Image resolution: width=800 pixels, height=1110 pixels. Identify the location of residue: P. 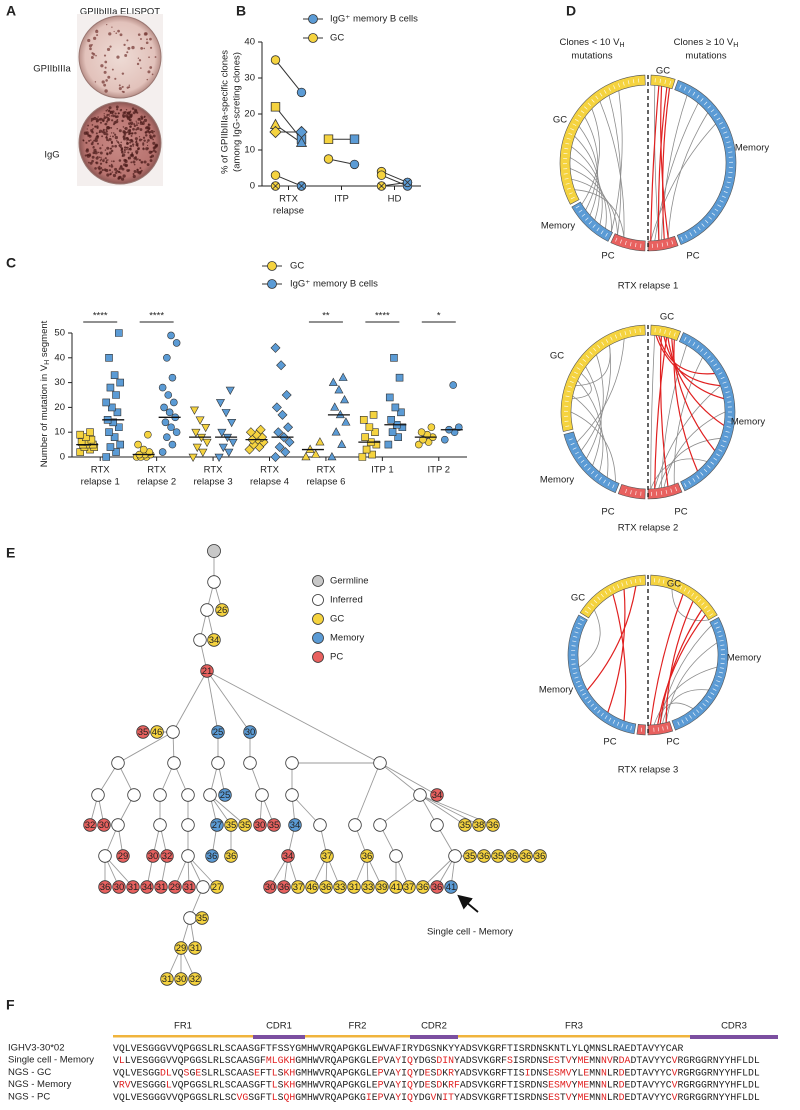
(345, 1072).